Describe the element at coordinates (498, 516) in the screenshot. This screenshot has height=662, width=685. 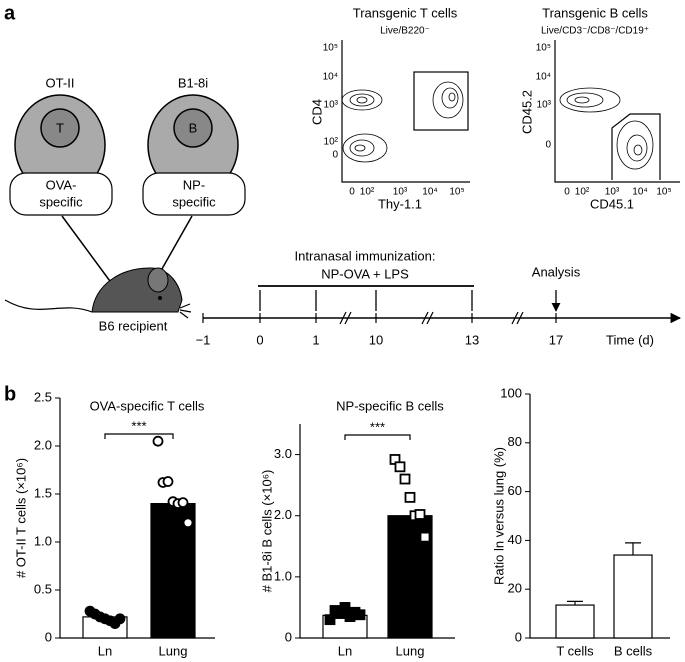
I see `y-axis-label: Ratio ln versus lung (%)` at that location.